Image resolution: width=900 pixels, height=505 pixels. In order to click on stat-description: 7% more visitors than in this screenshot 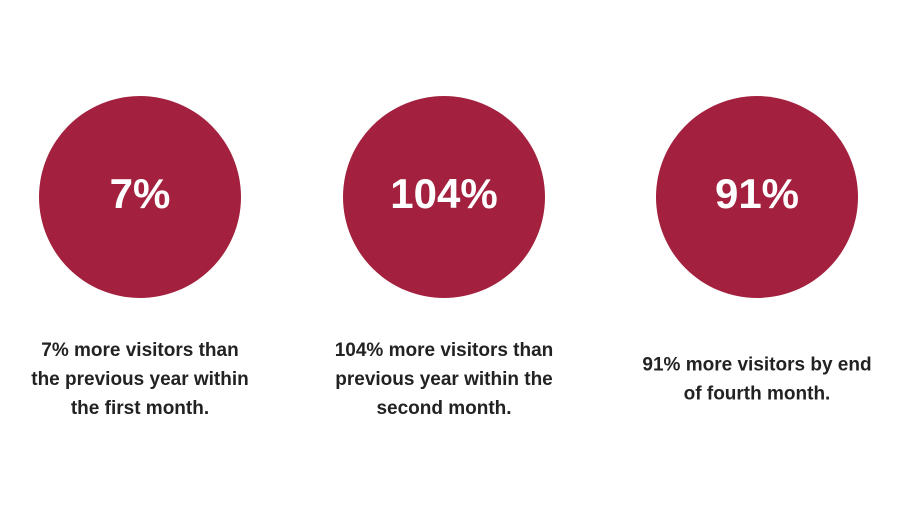, I will do `click(139, 350)`.